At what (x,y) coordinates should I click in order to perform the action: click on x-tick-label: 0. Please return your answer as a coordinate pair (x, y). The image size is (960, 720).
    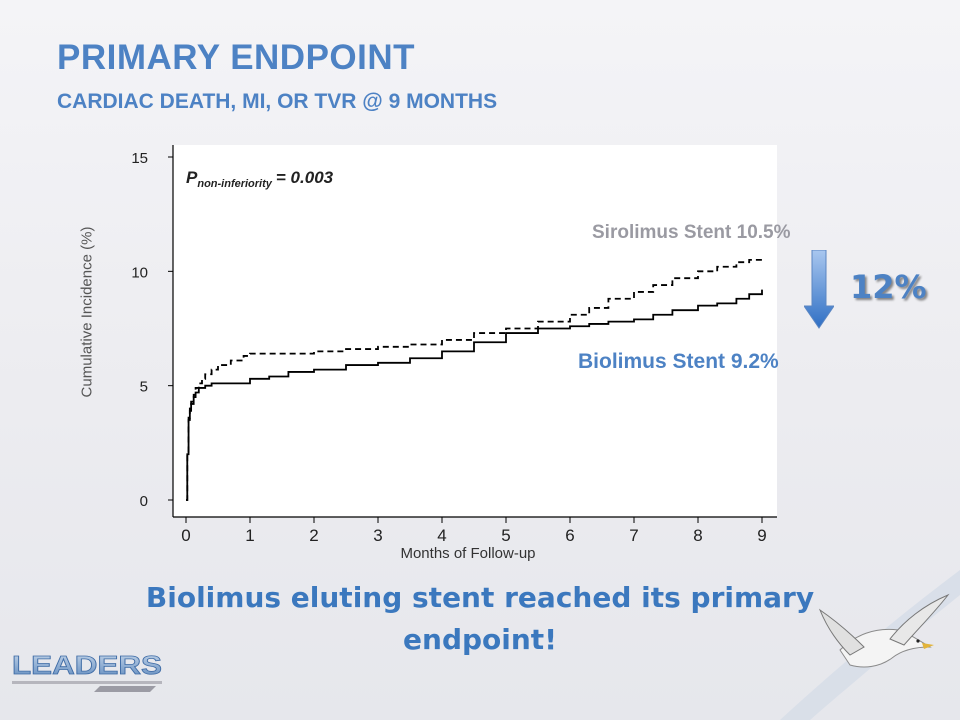
    Looking at the image, I should click on (185, 535).